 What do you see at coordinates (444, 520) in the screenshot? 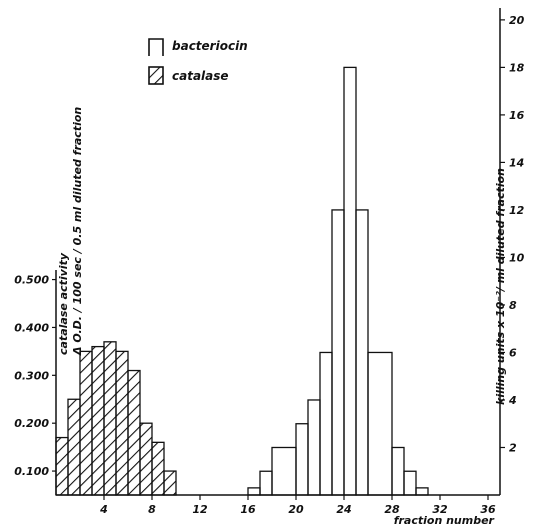
I see `x-axis-title: fraction number` at bounding box center [444, 520].